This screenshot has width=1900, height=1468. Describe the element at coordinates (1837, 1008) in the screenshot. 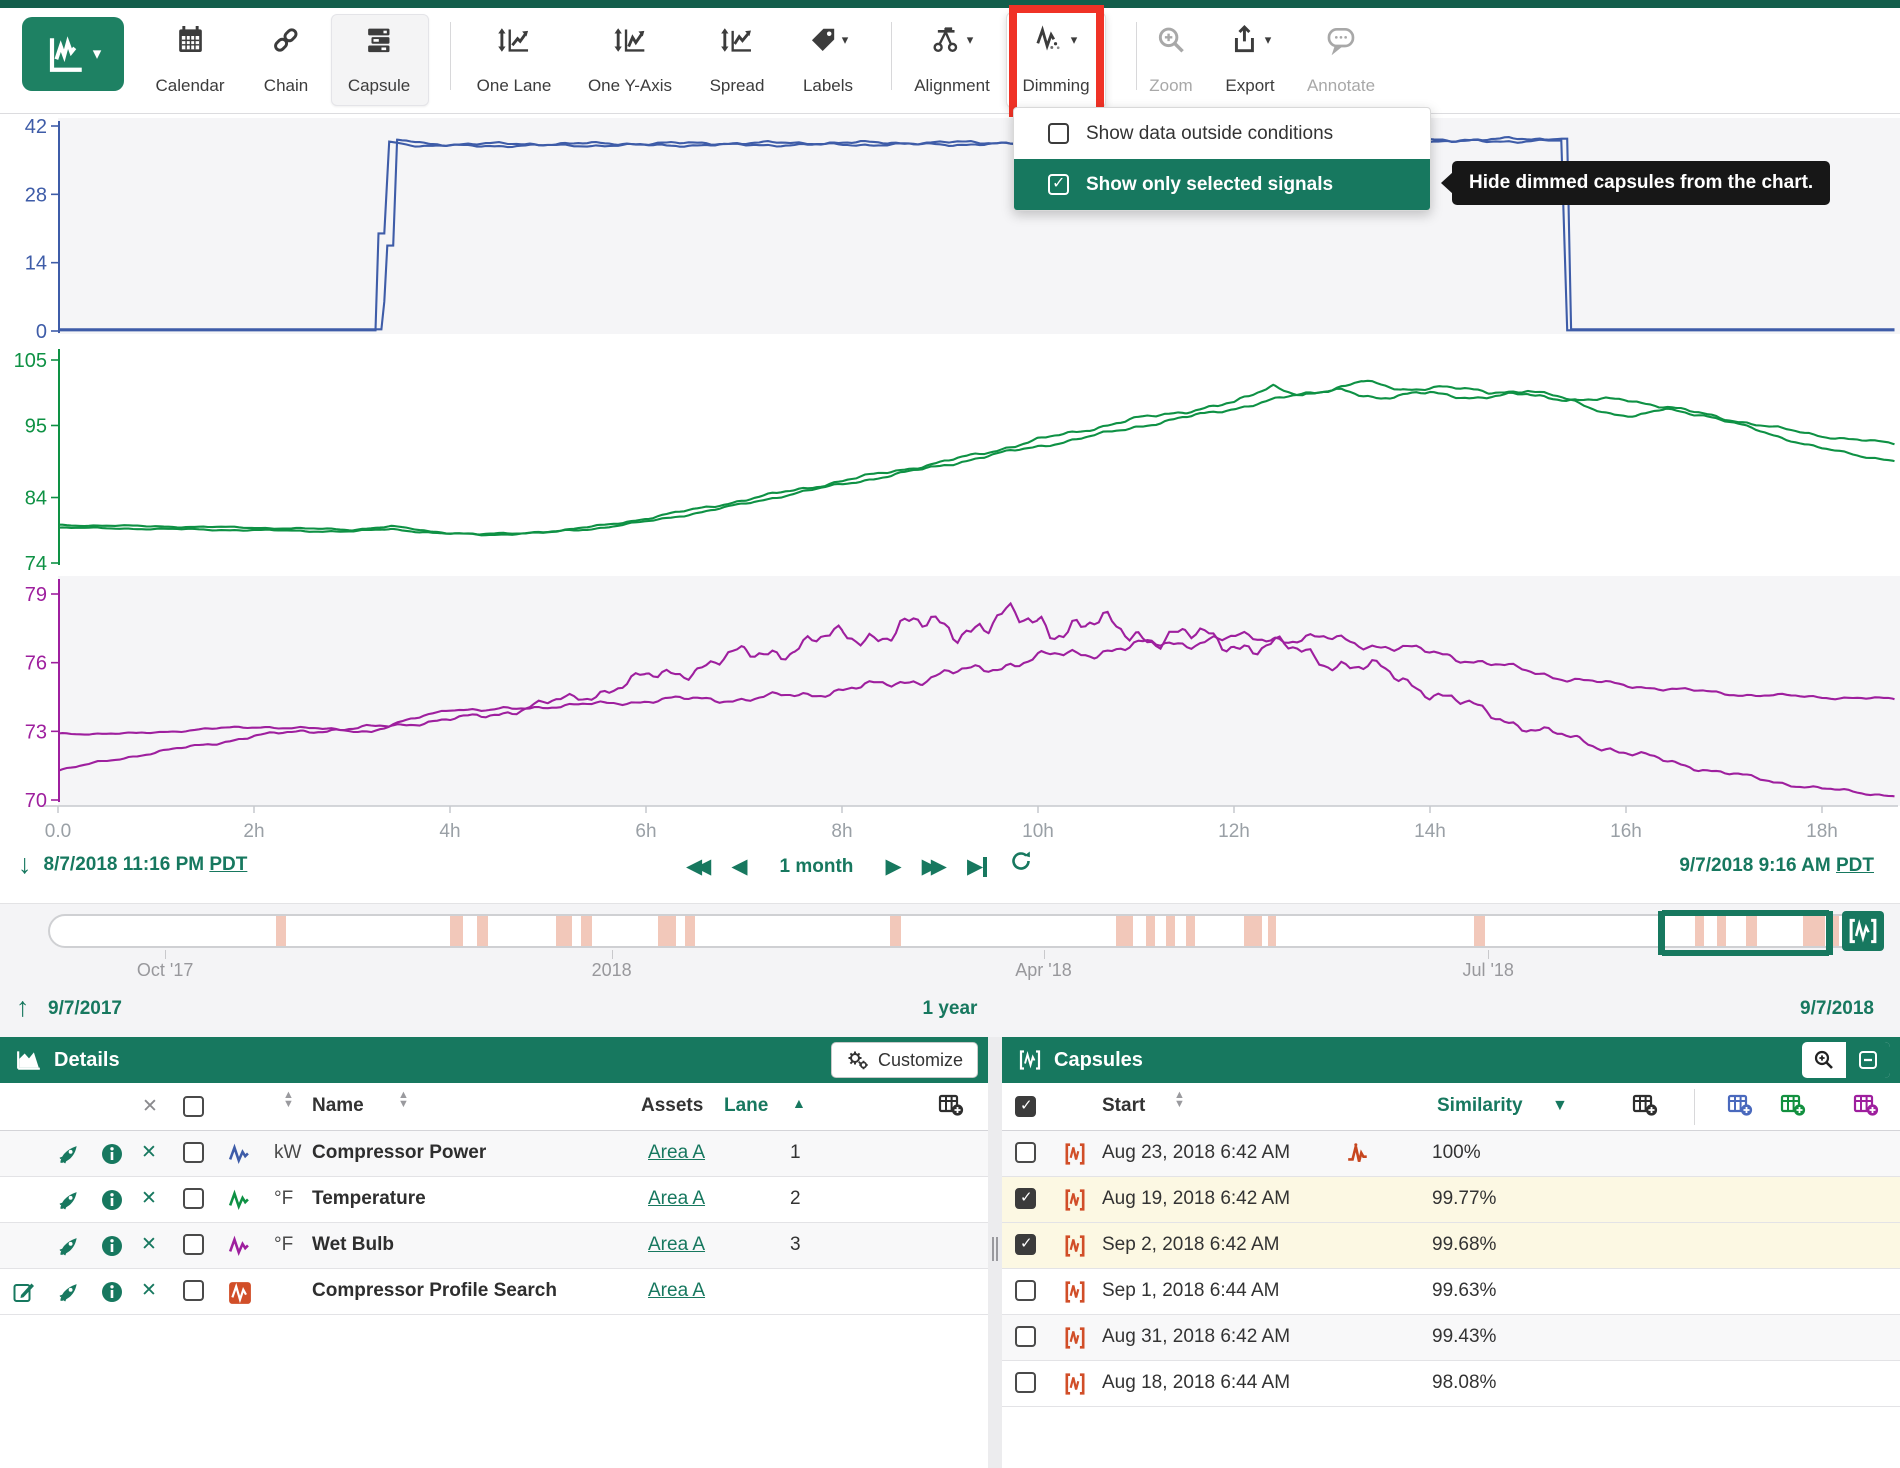

I see `investigate-range-end: 9/7/2018` at that location.